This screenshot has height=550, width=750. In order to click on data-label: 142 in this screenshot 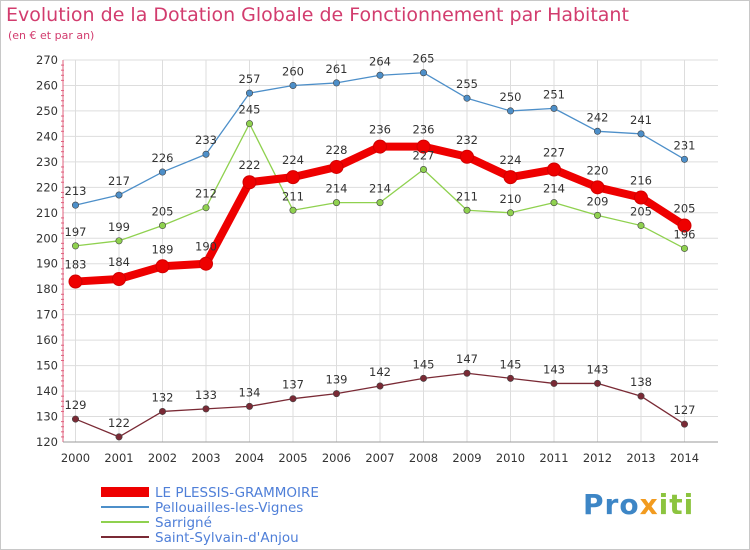, I will do `click(380, 372)`.